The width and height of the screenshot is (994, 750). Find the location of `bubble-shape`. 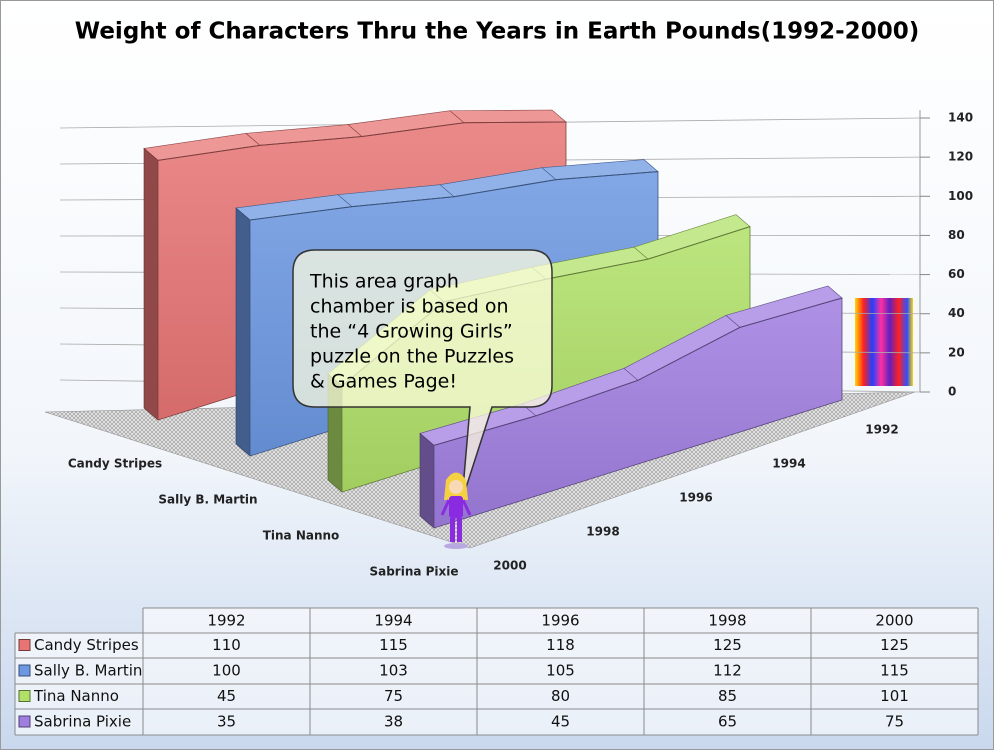

bubble-shape is located at coordinates (422, 375).